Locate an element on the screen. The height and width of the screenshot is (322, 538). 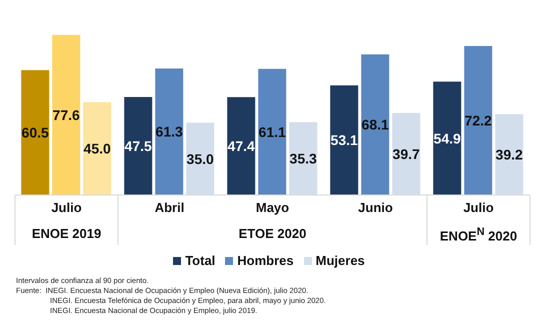
data-label: 72.2 is located at coordinates (478, 120).